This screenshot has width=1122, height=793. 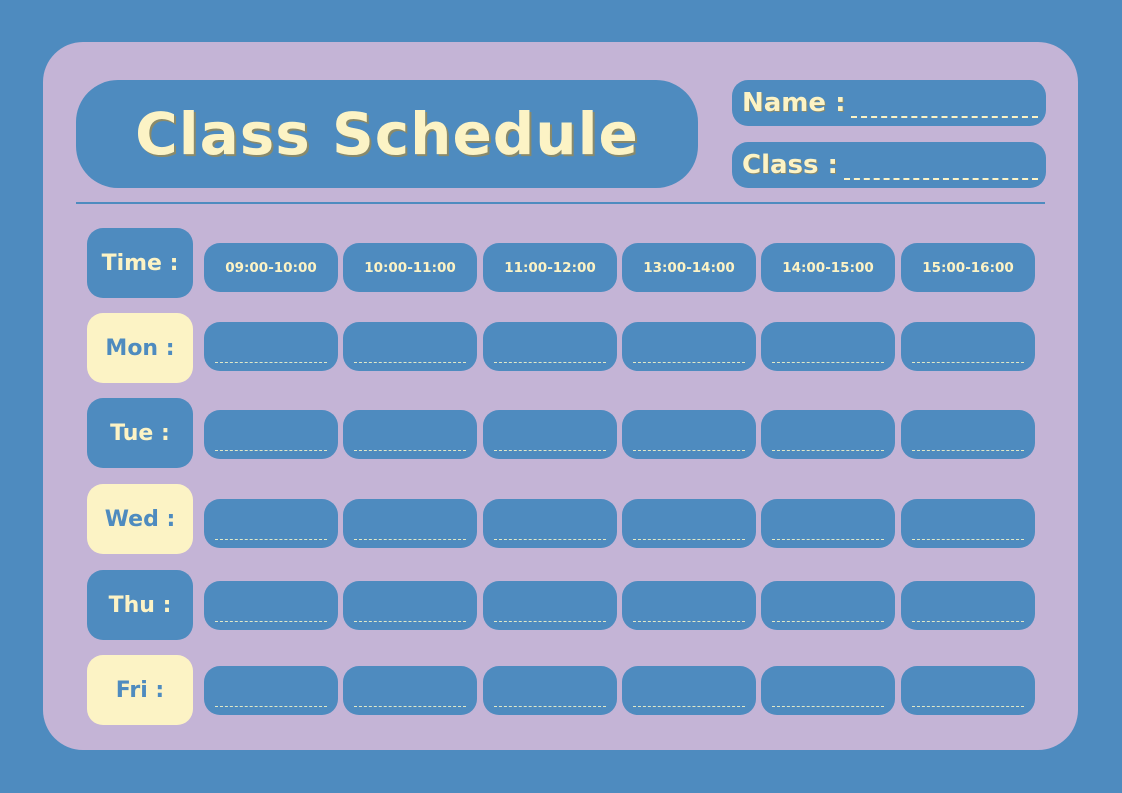 I want to click on time-label: Time :, so click(x=140, y=263).